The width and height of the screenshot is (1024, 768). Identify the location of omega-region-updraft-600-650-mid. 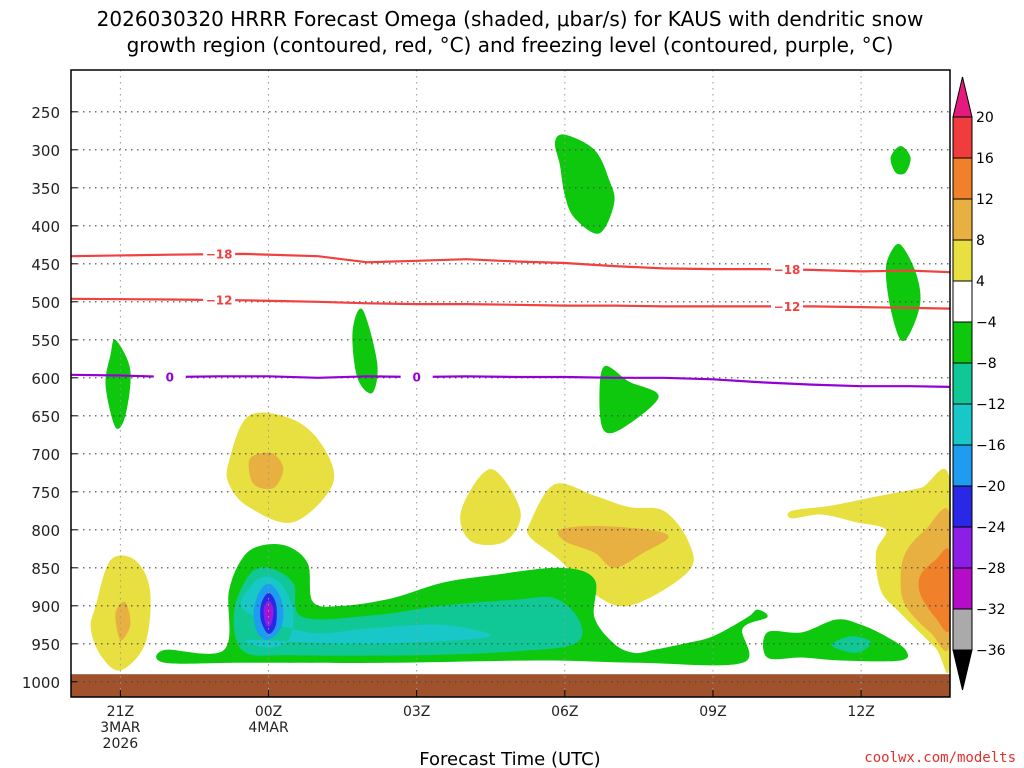
(629, 399).